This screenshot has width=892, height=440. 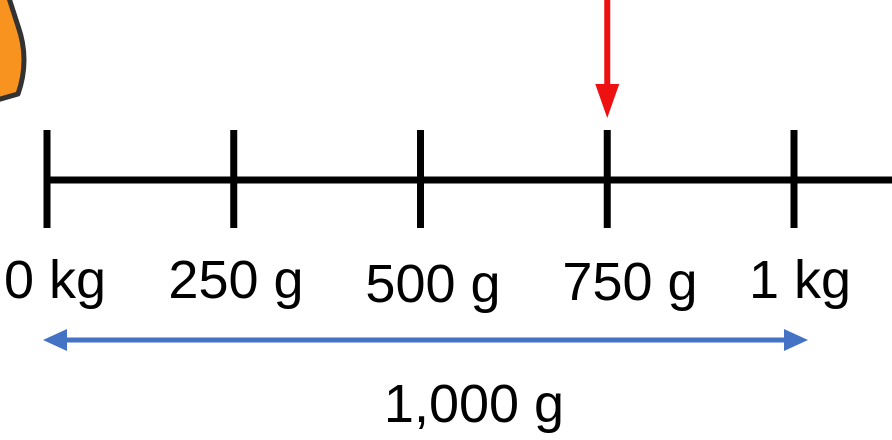 I want to click on tick-label-750g: 750 g, so click(x=629, y=282).